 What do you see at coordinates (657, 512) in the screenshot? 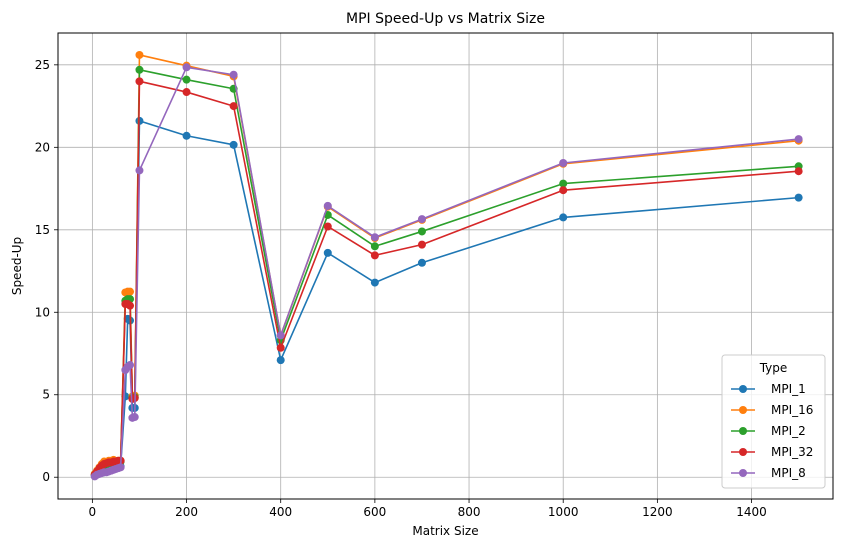
I see `x-tick-label: 1200` at bounding box center [657, 512].